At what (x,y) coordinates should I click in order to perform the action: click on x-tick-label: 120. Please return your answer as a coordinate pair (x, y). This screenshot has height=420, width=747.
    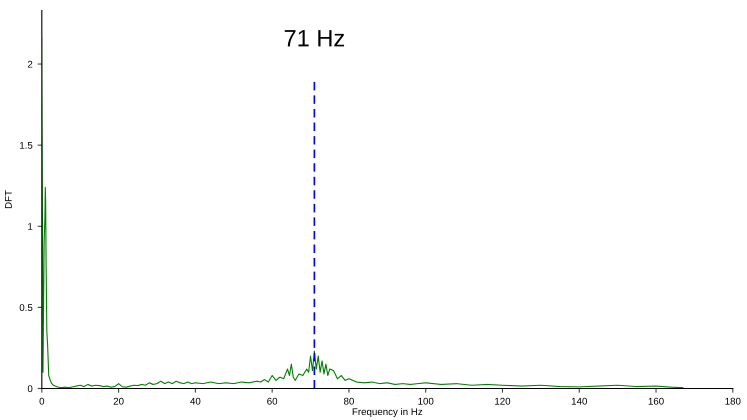
    Looking at the image, I should click on (502, 401).